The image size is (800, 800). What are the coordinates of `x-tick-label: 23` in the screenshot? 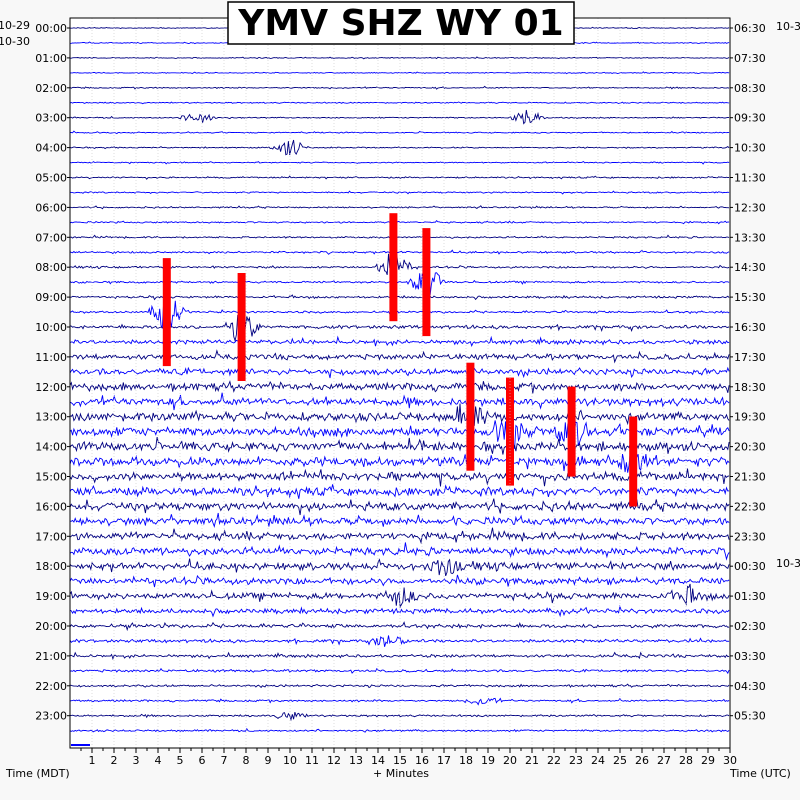 It's located at (576, 760).